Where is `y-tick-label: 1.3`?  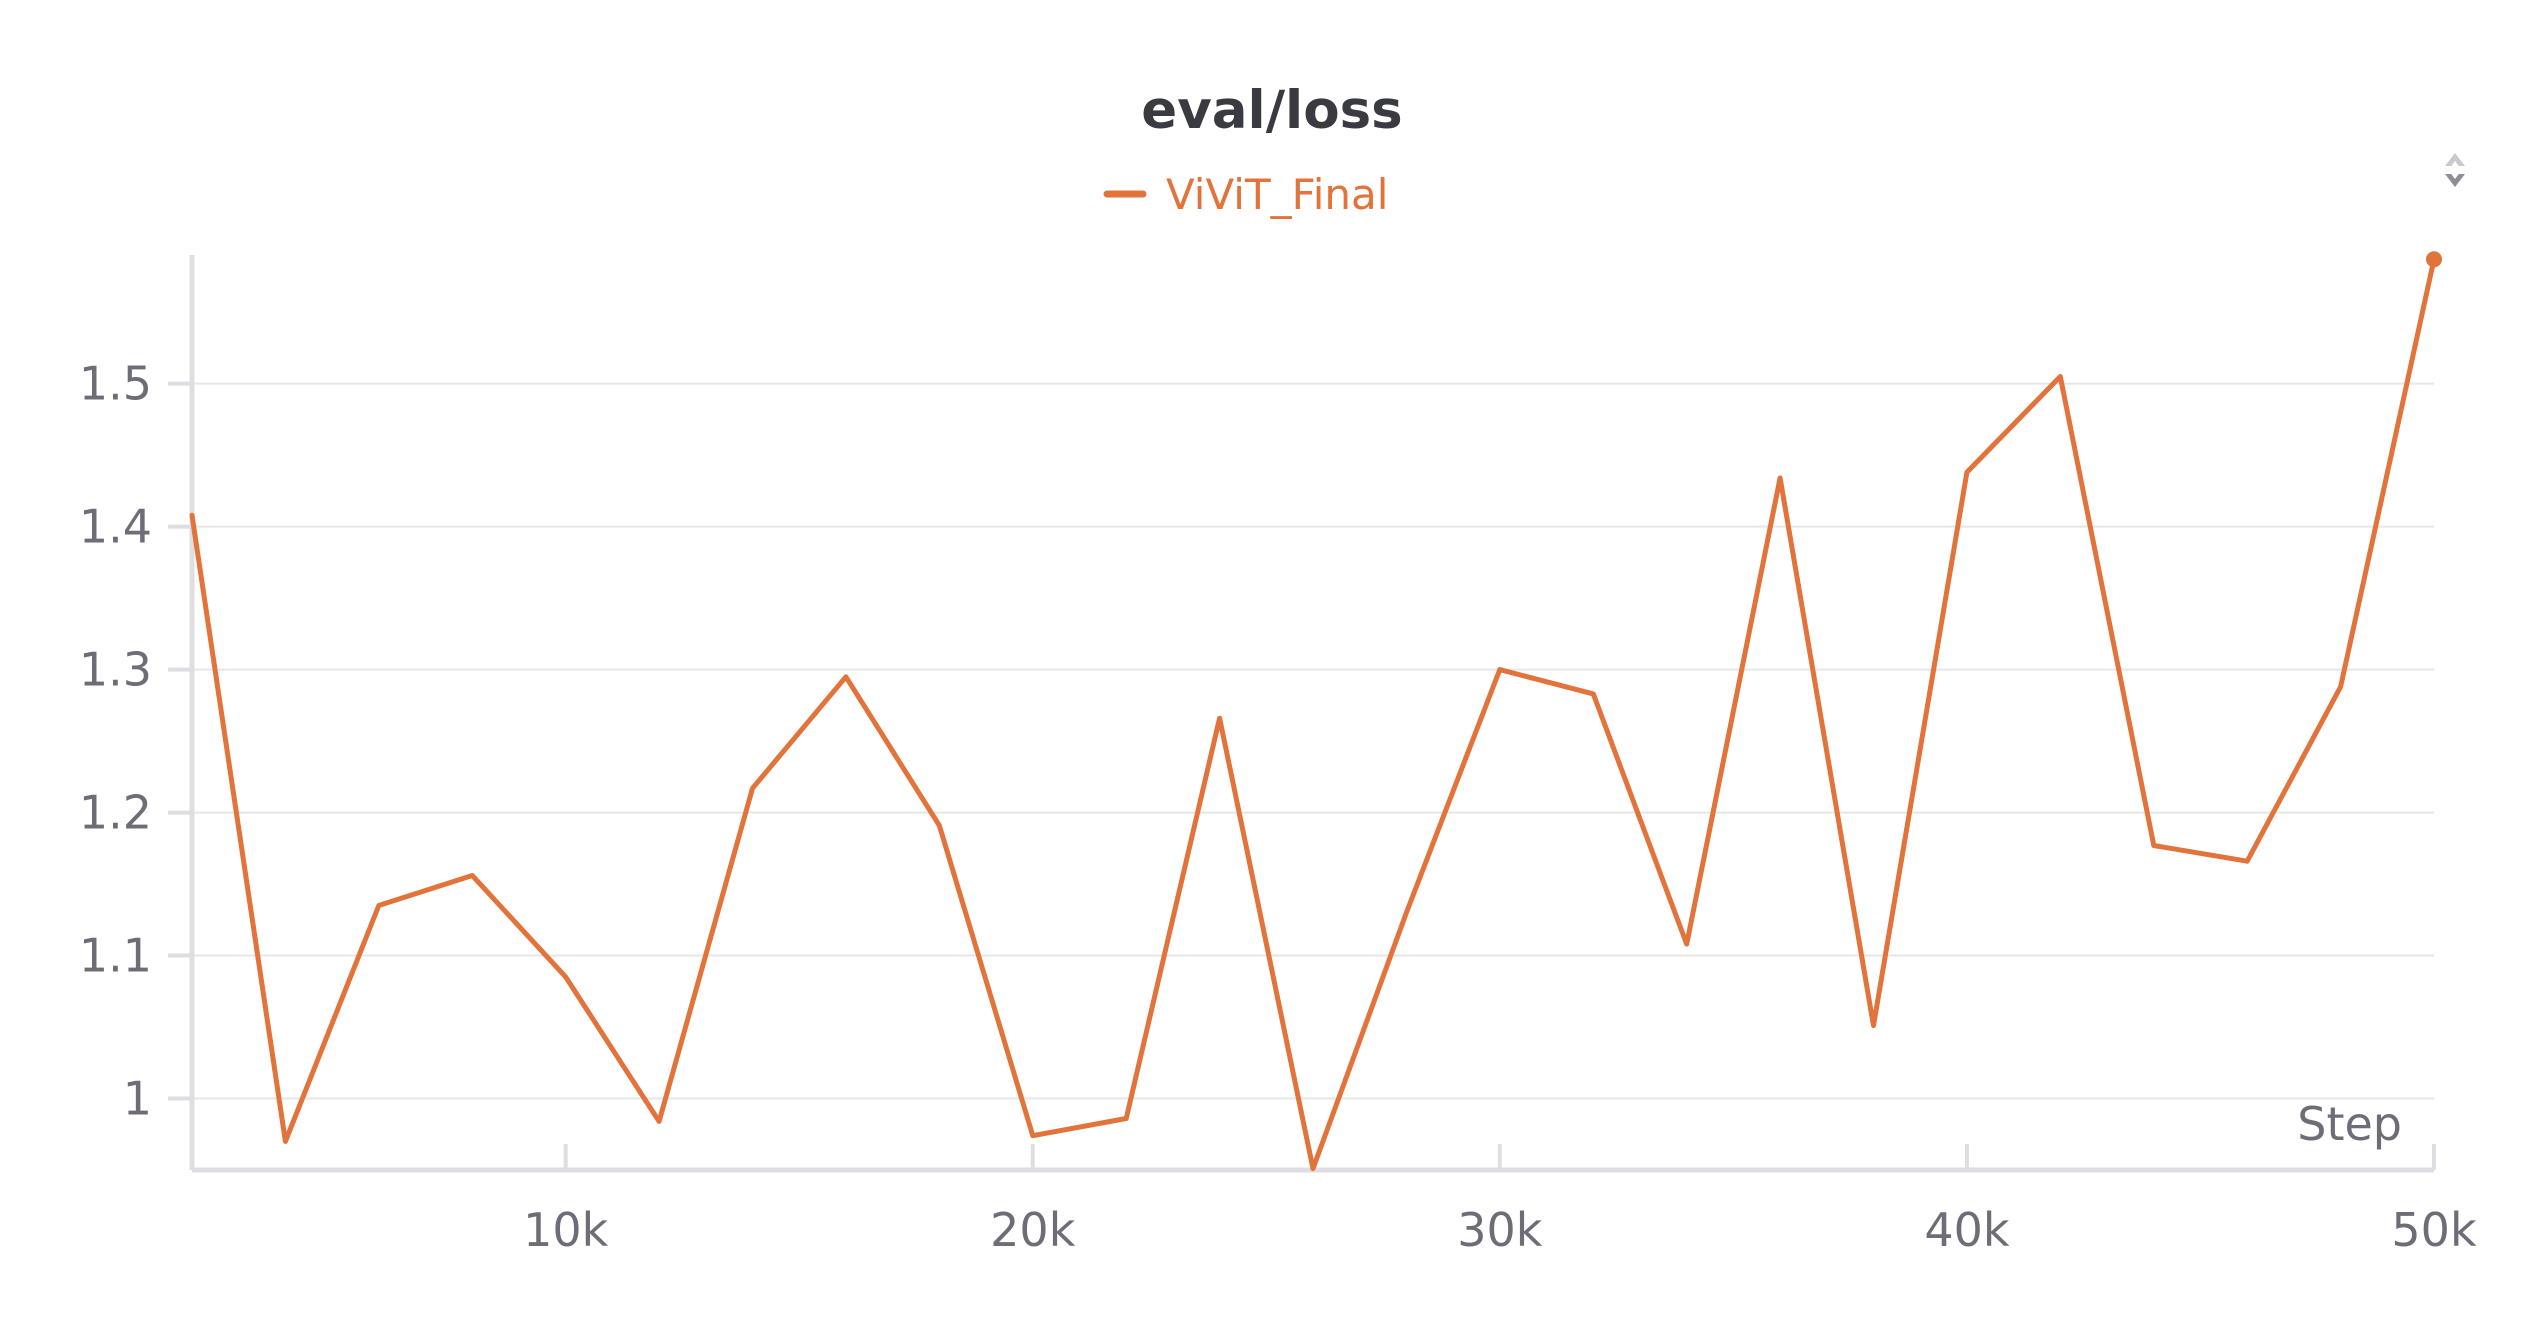 y-tick-label: 1.3 is located at coordinates (115, 670).